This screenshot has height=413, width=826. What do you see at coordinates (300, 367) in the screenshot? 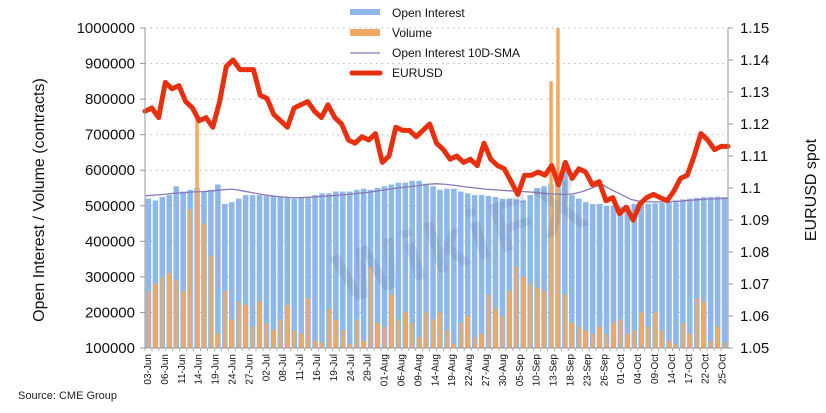
I see `x-tick-label: 11-Jul` at bounding box center [300, 367].